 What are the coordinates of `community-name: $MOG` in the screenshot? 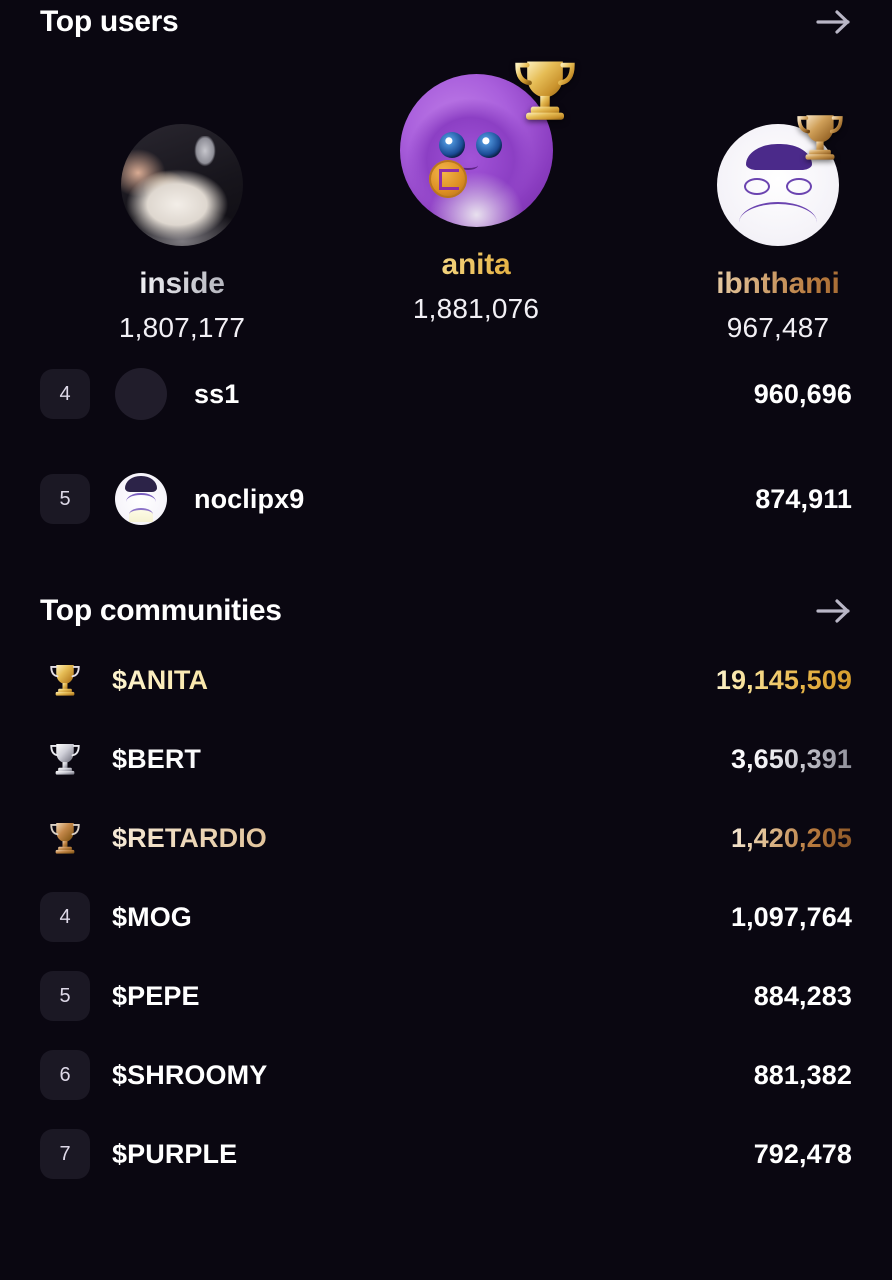 It's located at (152, 916).